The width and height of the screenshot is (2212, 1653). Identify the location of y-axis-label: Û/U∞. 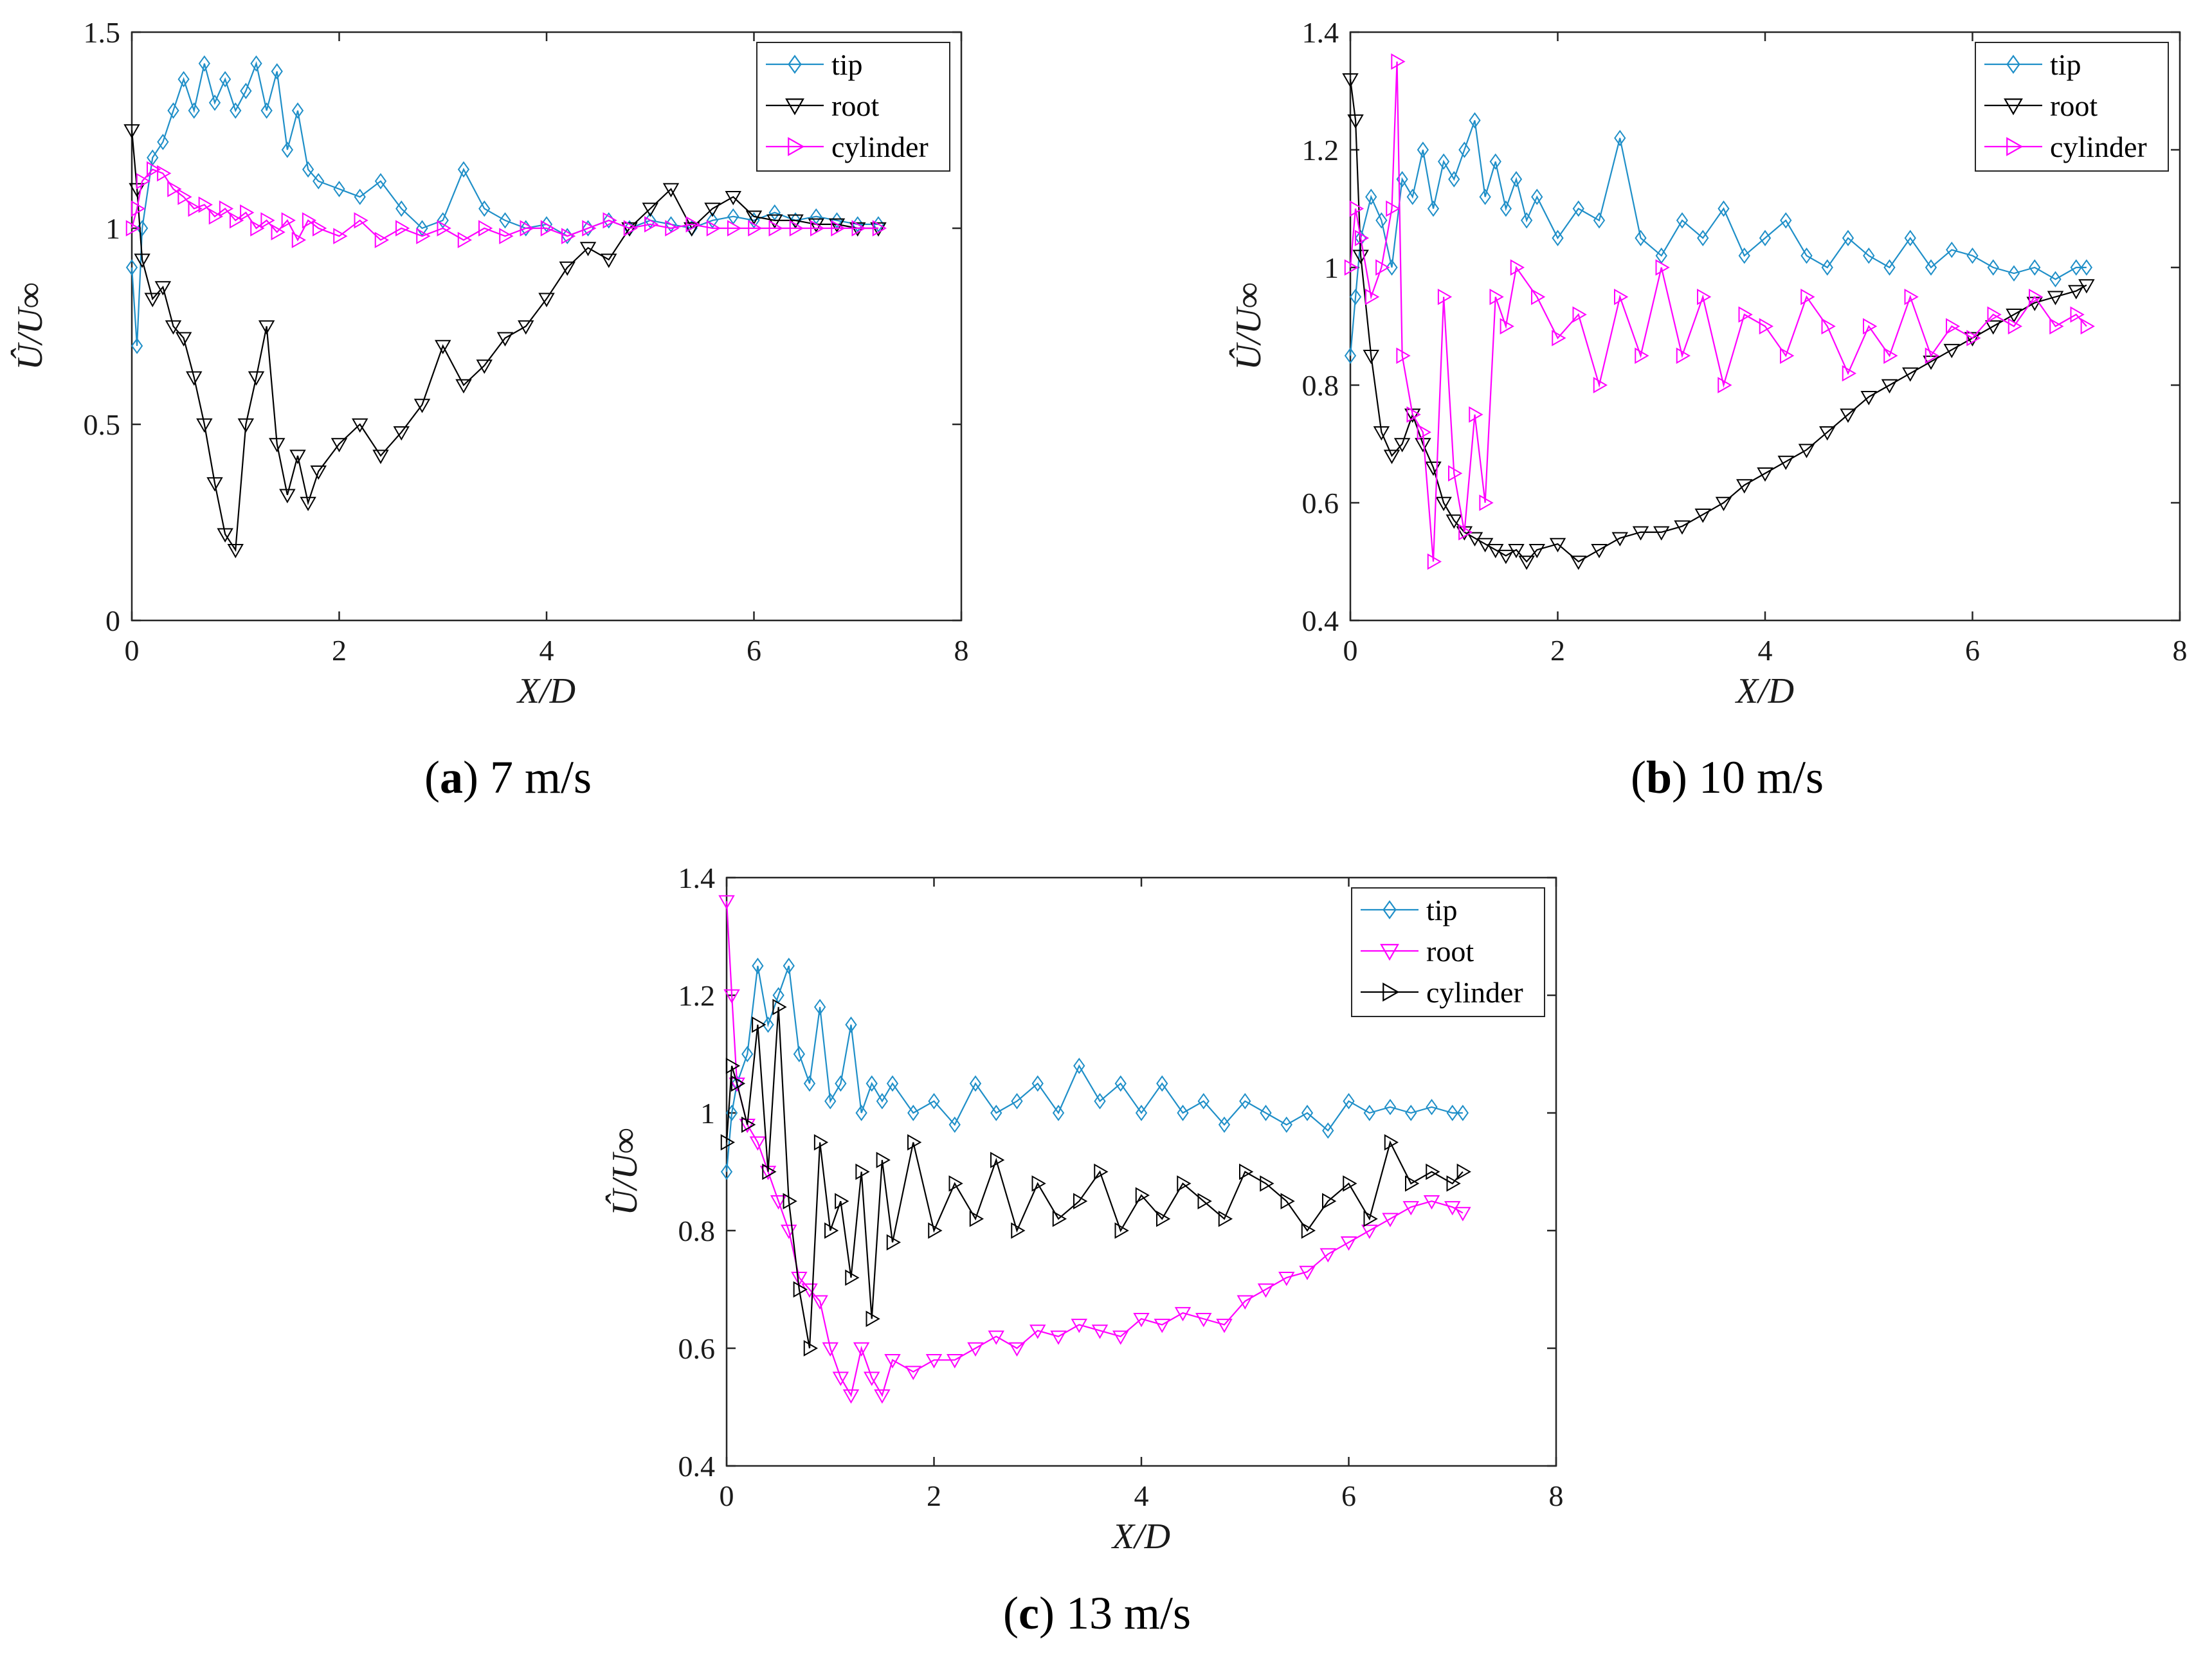
(624, 1172).